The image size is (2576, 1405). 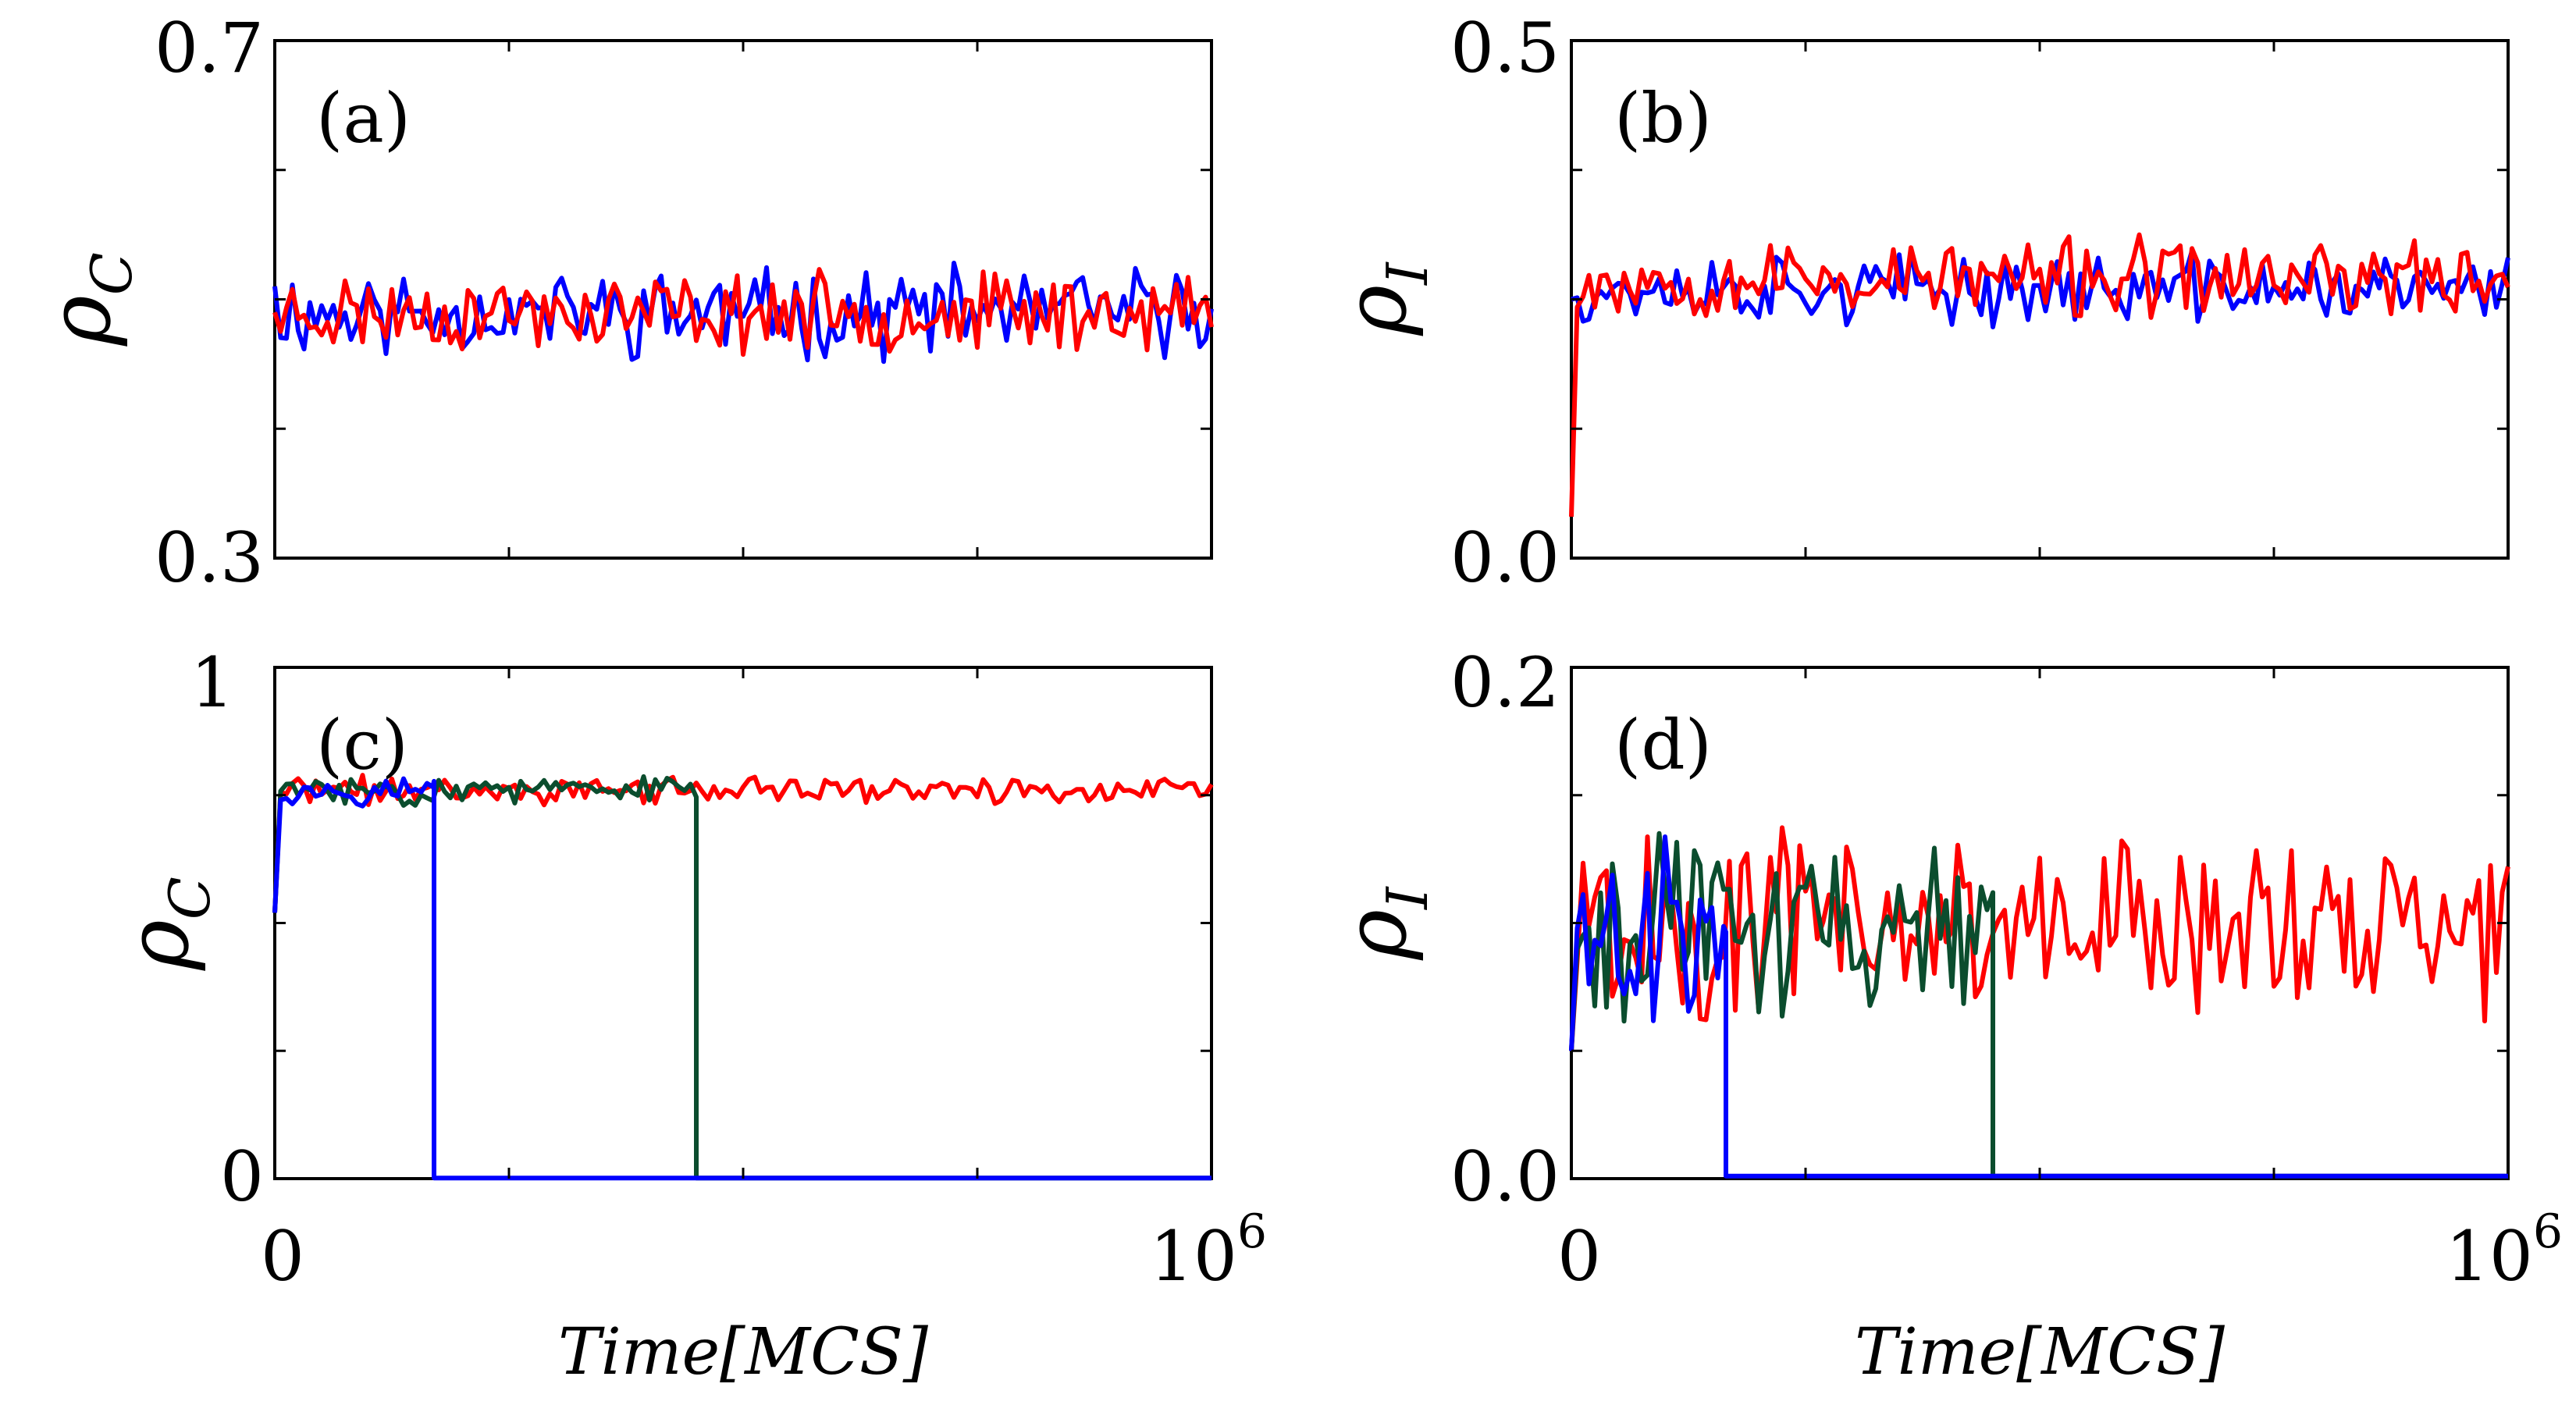 I want to click on x-axis-label-c: Time[MCS], so click(x=743, y=1352).